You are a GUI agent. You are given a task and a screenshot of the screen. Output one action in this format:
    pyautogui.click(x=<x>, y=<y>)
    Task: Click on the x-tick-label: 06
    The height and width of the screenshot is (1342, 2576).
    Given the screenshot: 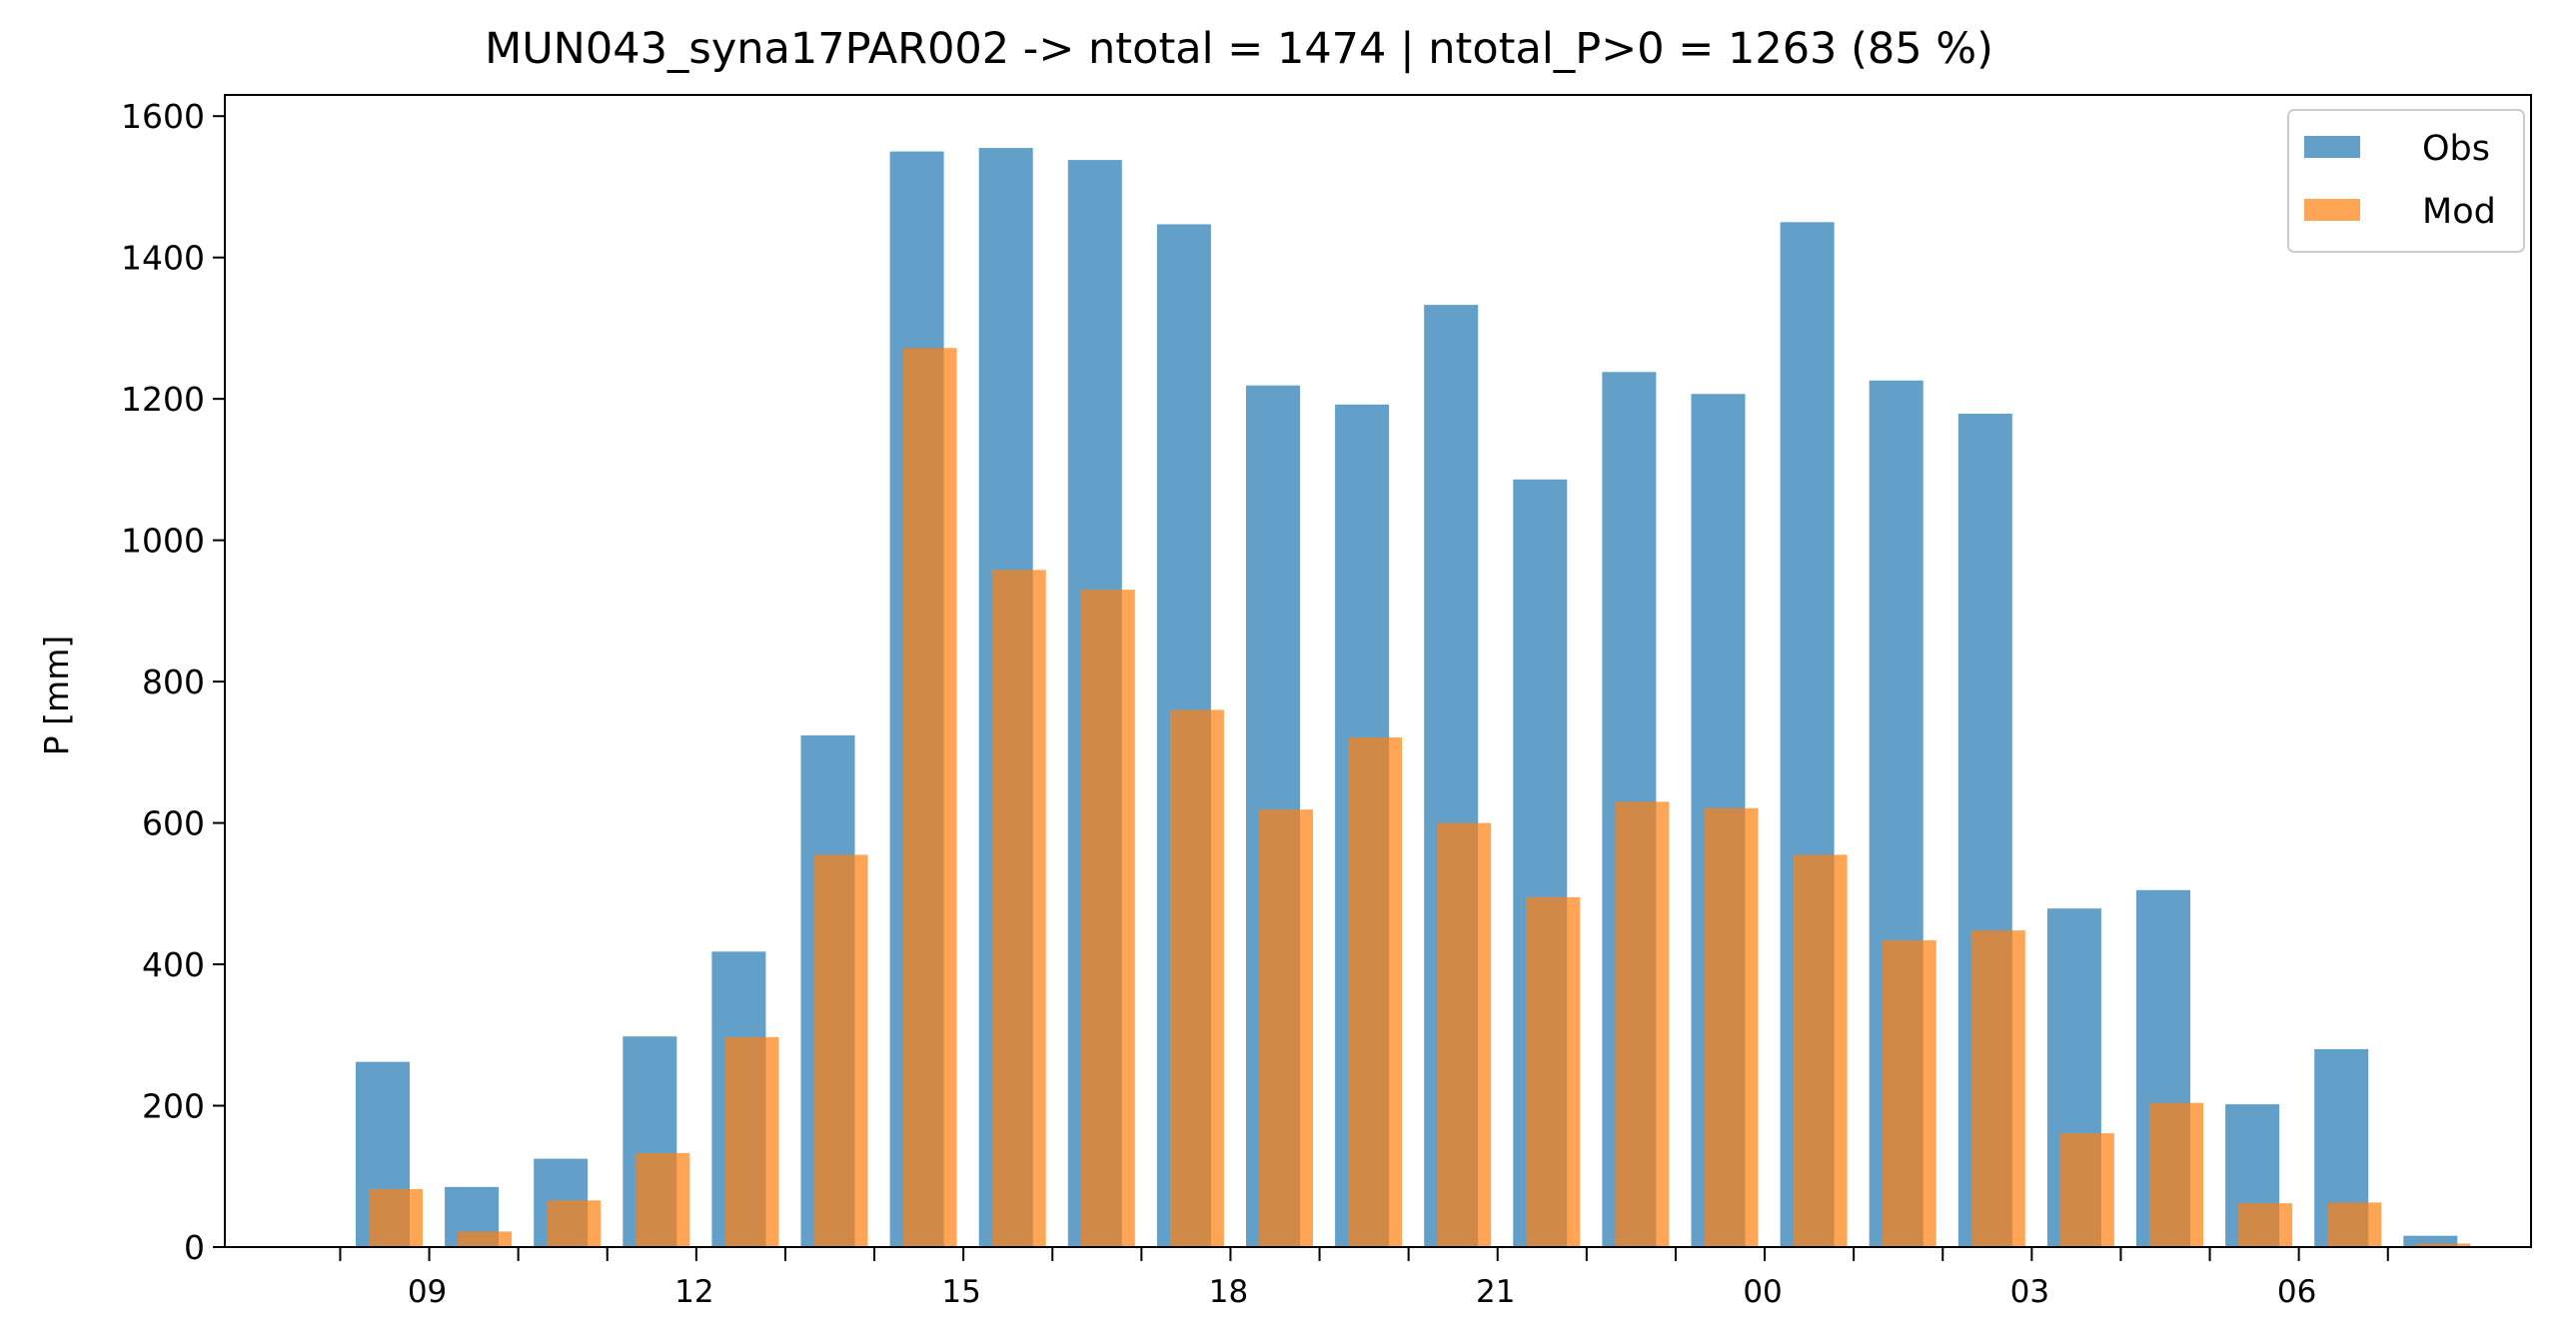 What is the action you would take?
    pyautogui.click(x=2296, y=1292)
    